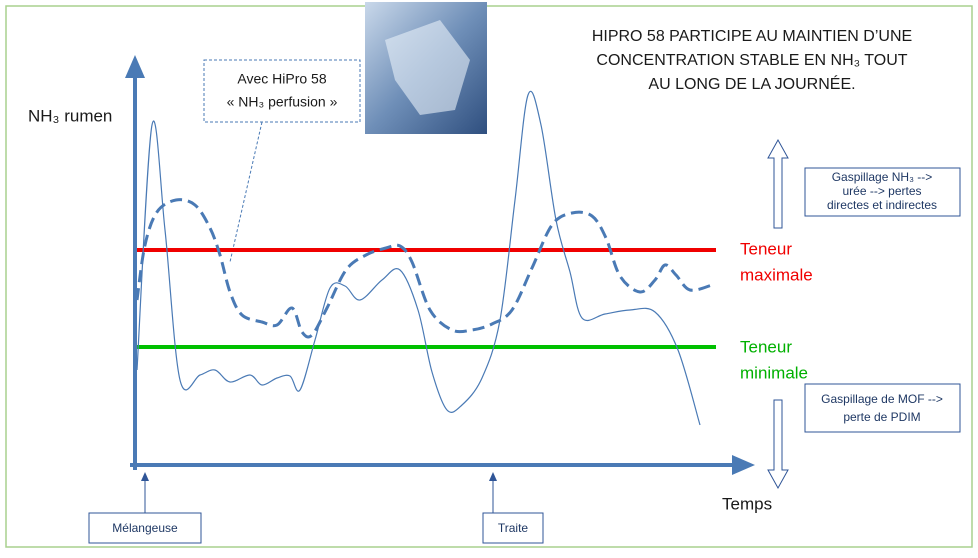  Describe the element at coordinates (743, 465) in the screenshot. I see `x-axis-arrow` at that location.